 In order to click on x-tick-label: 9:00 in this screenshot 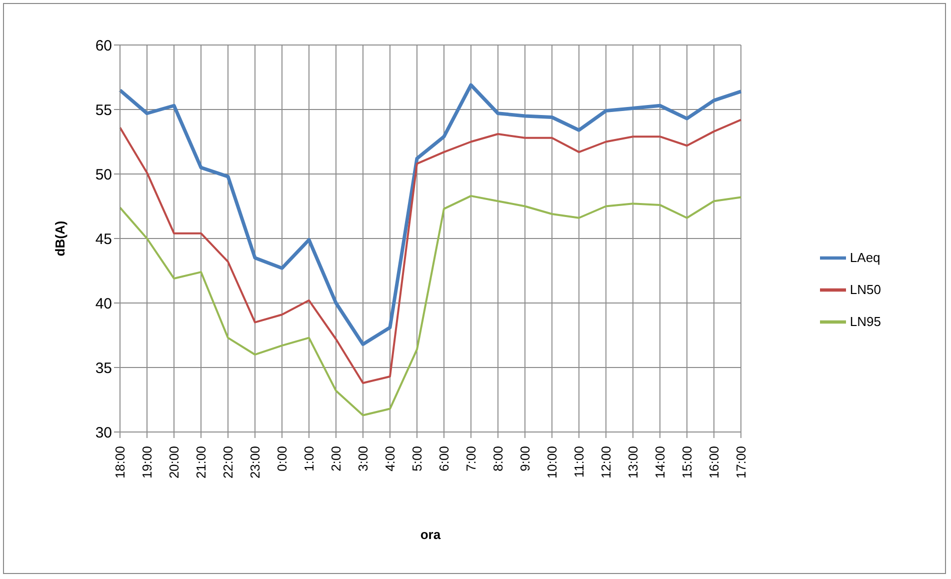, I will do `click(524, 459)`.